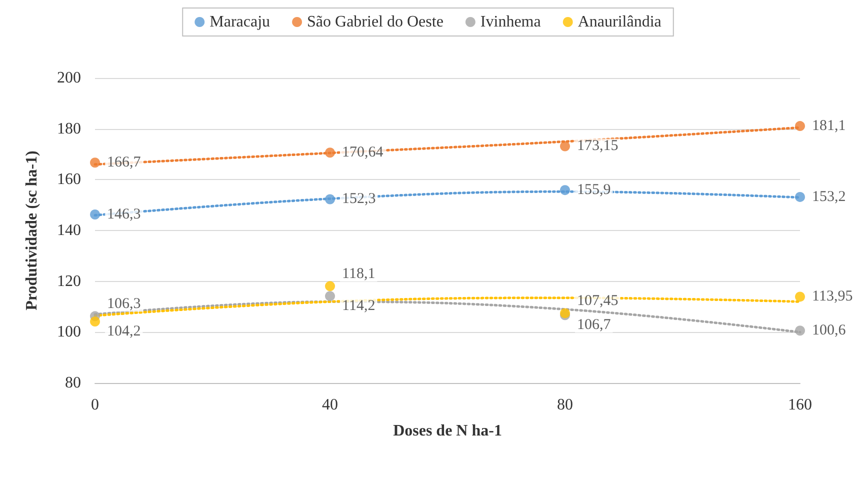 The width and height of the screenshot is (856, 478). What do you see at coordinates (363, 152) in the screenshot?
I see `data-label: 170,64` at bounding box center [363, 152].